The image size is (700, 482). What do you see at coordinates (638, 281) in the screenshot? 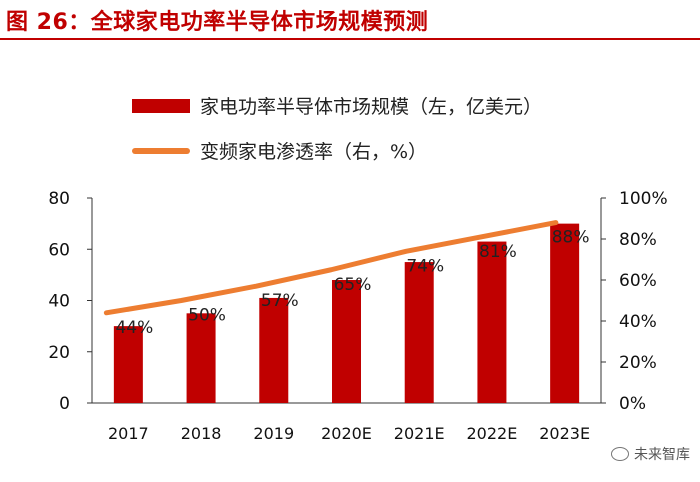
I see `right-tick-label: 60%` at bounding box center [638, 281].